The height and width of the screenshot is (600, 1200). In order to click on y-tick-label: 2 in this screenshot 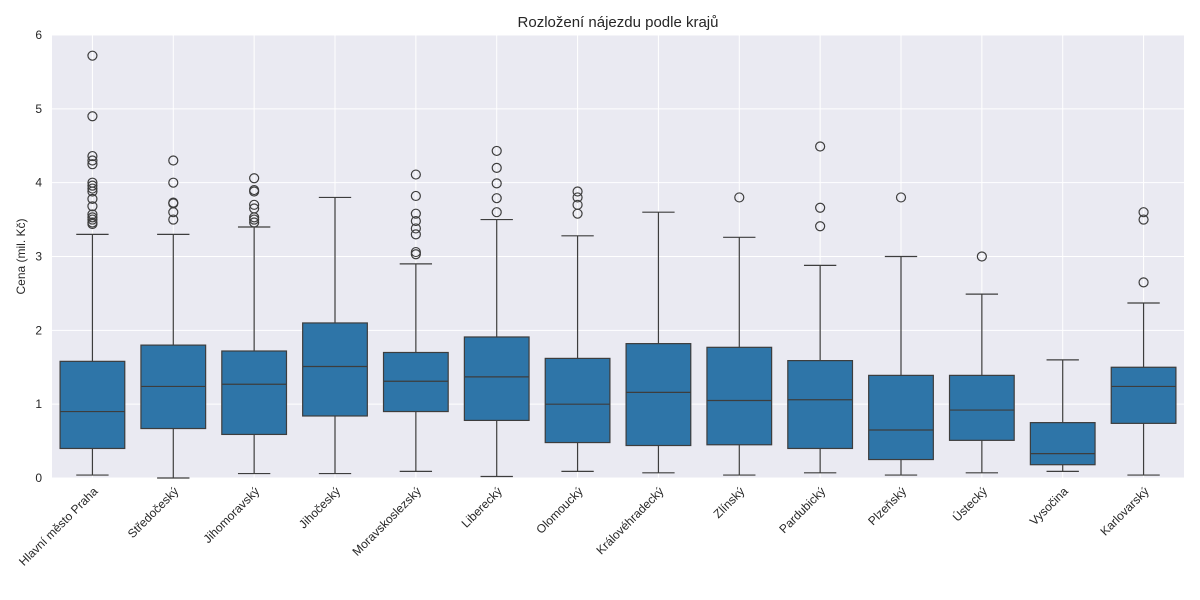, I will do `click(38, 330)`.